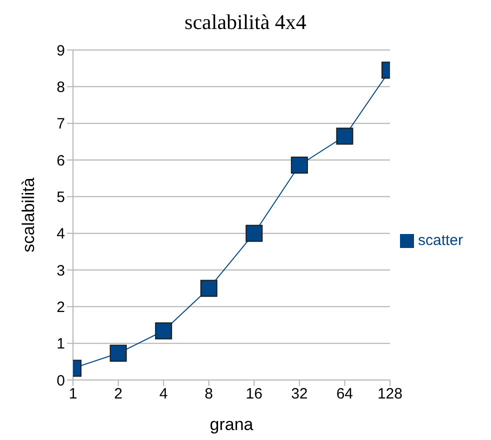  I want to click on x-tick-label: 8, so click(209, 394).